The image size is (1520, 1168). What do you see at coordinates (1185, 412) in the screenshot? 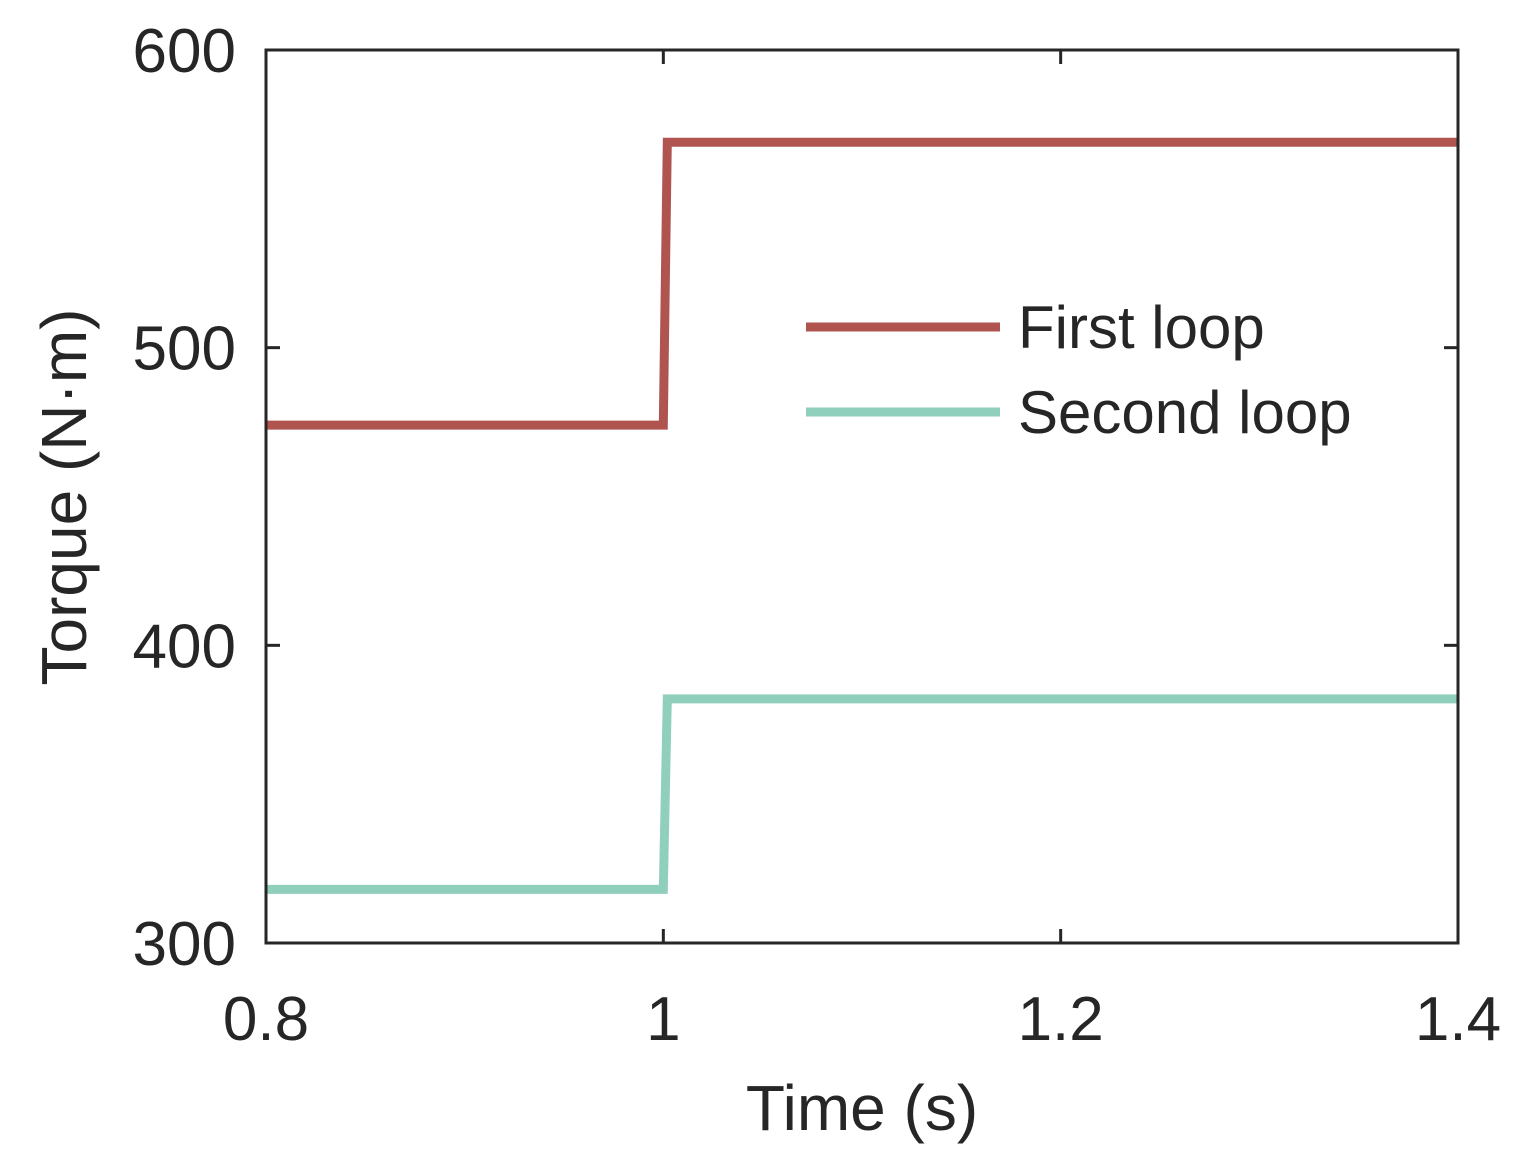
I see `legend-label-2: Second loop` at bounding box center [1185, 412].